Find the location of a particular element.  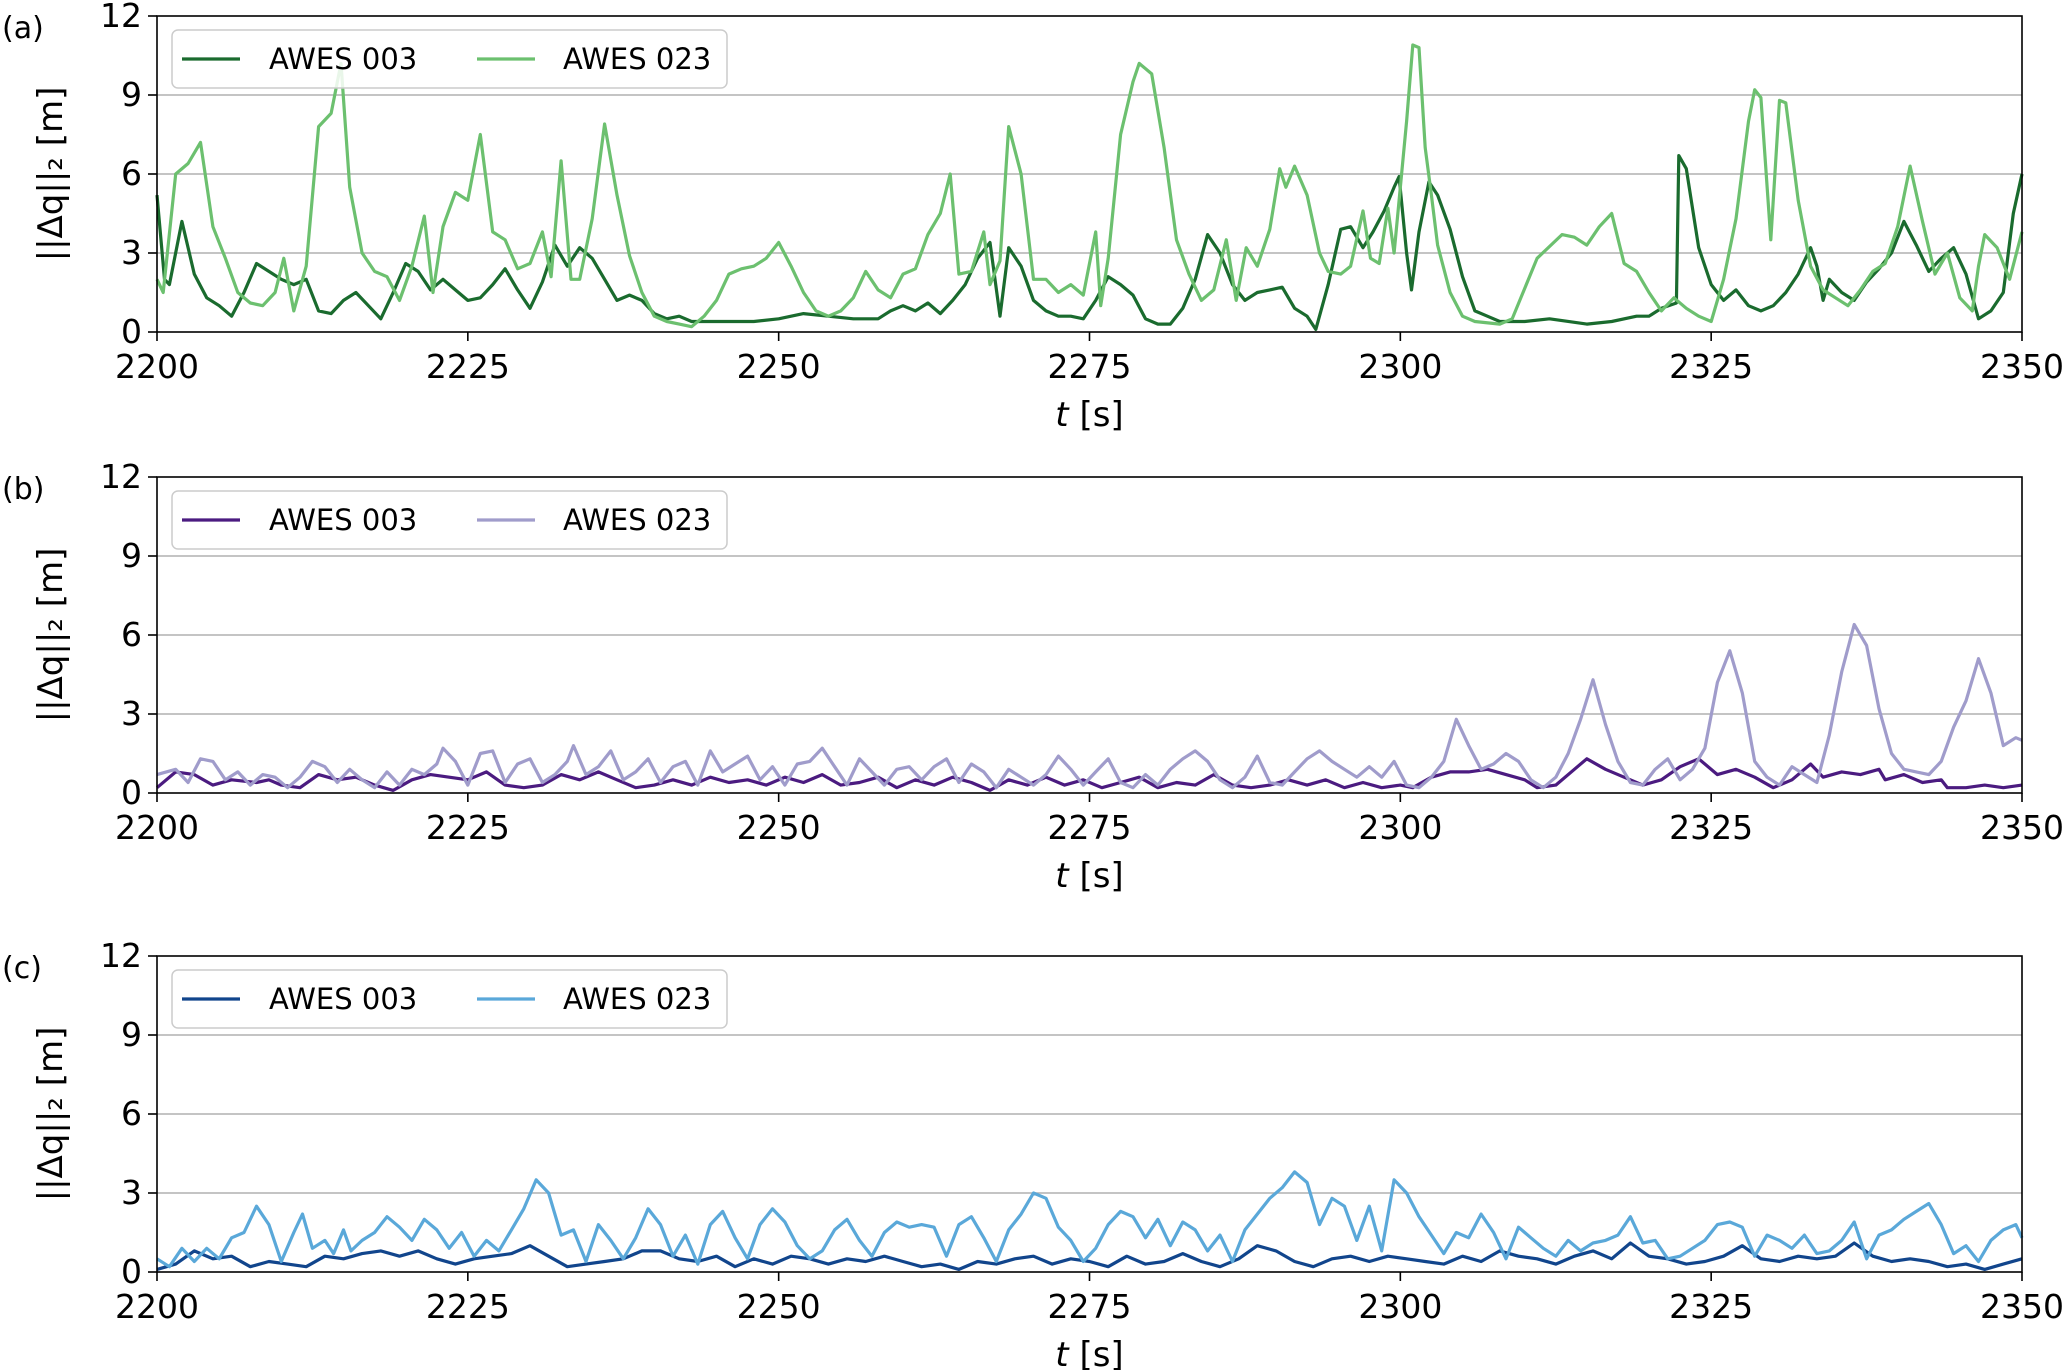

panel-label: (a) is located at coordinates (23, 28).